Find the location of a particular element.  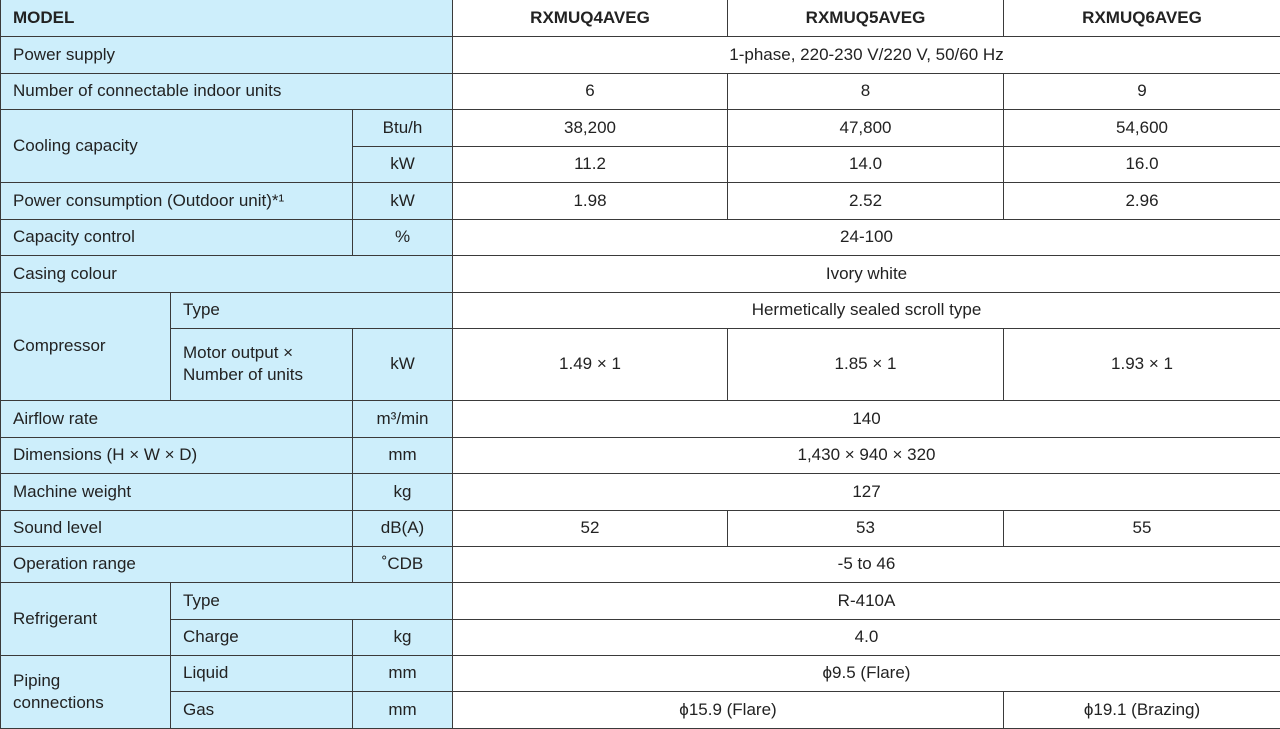

row-label: Casing colour is located at coordinates (227, 273).